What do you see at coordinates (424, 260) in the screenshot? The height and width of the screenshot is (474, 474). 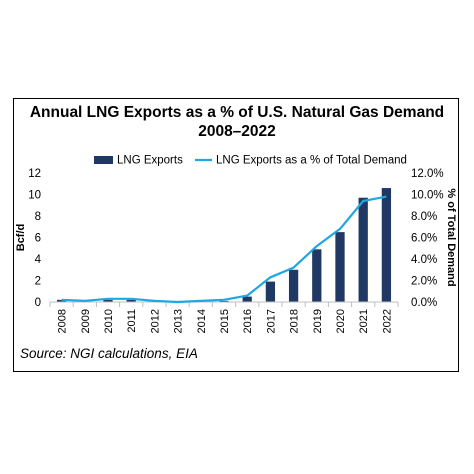 I see `y-tick-label-right: 4.0%` at bounding box center [424, 260].